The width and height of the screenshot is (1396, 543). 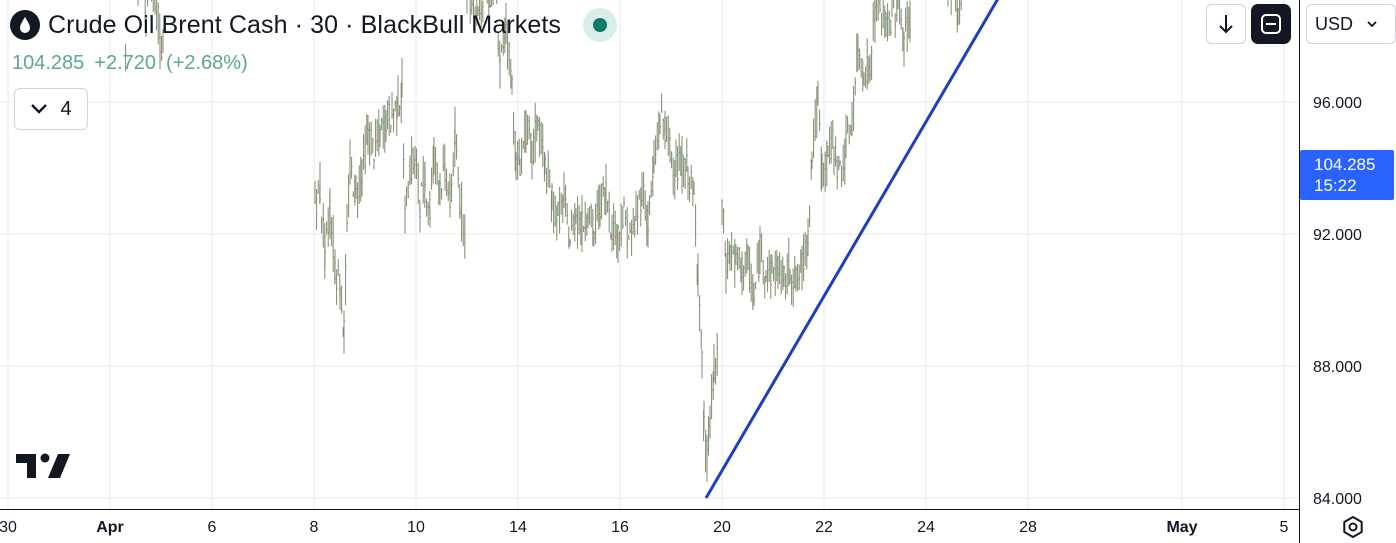 I want to click on oil-drop-icon, so click(x=25, y=25).